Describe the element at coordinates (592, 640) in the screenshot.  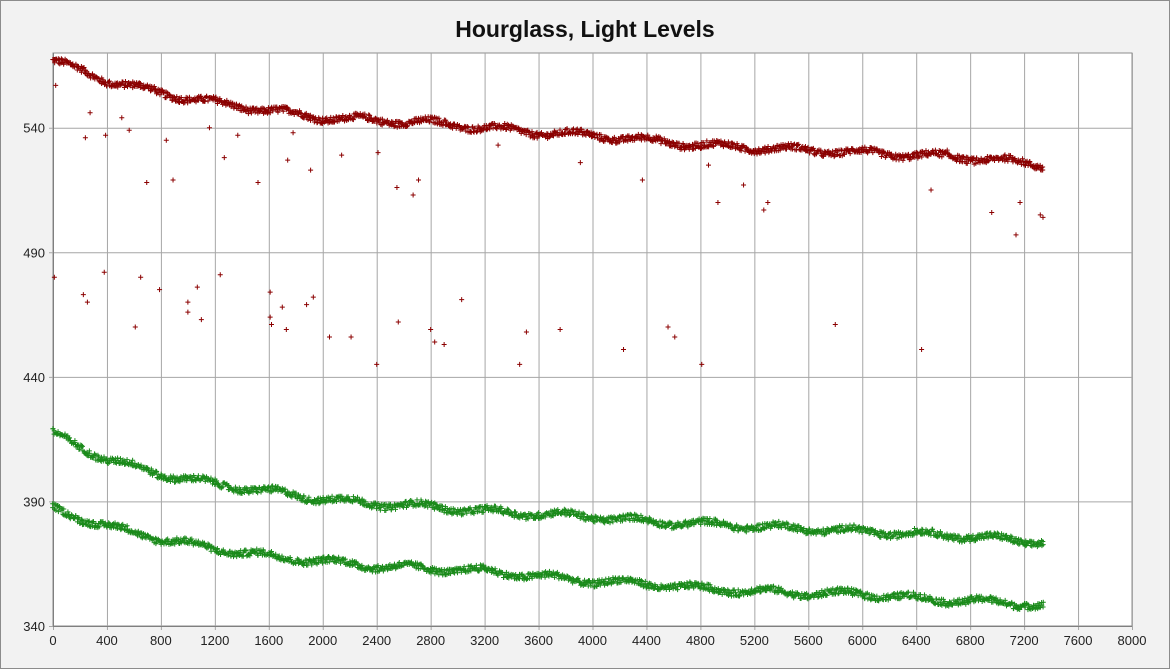
I see `x-tick-label: 4000` at that location.